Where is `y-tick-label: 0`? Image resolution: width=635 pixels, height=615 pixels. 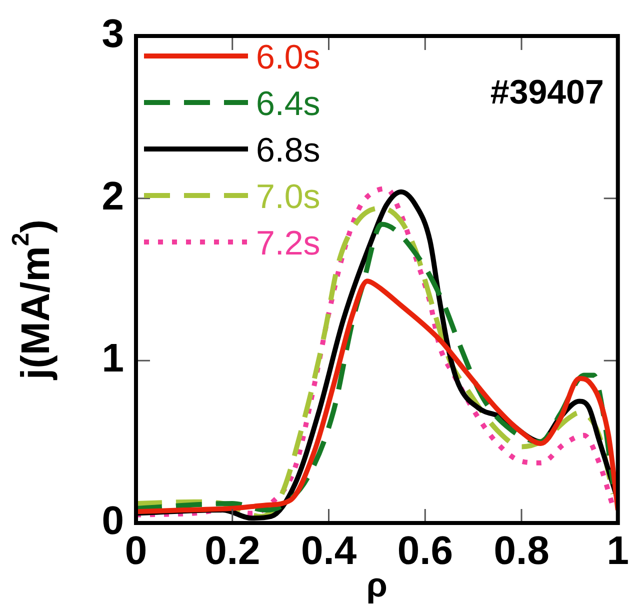 y-tick-label: 0 is located at coordinates (113, 521).